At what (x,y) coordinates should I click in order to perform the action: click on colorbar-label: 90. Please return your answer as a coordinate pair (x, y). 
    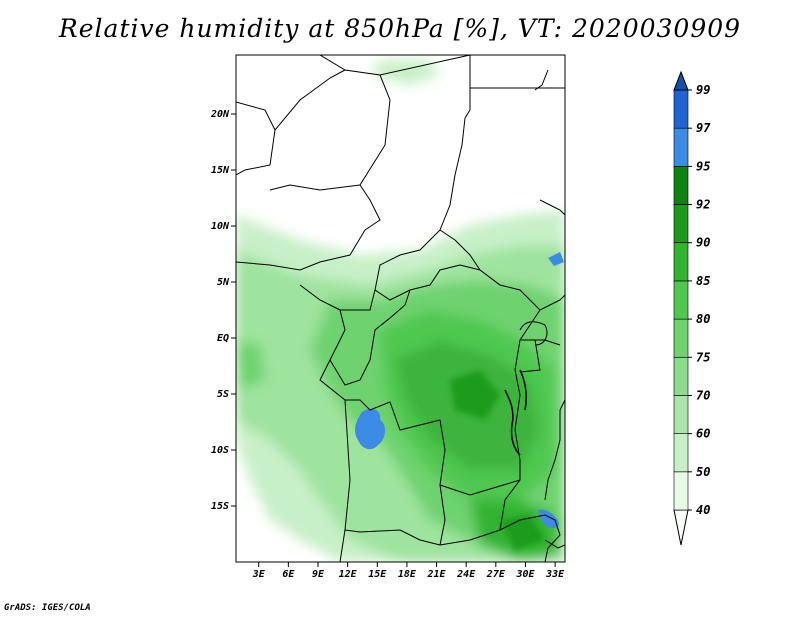
    Looking at the image, I should click on (703, 243).